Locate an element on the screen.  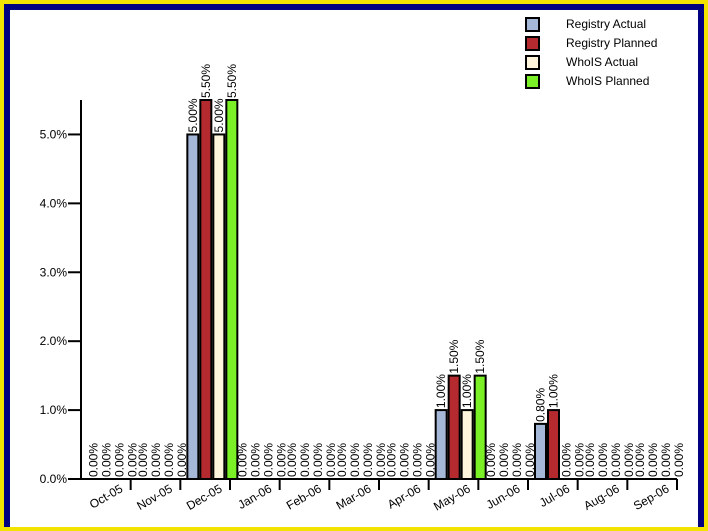
data-label-whois-planned-sep-06: 0.00% is located at coordinates (679, 460).